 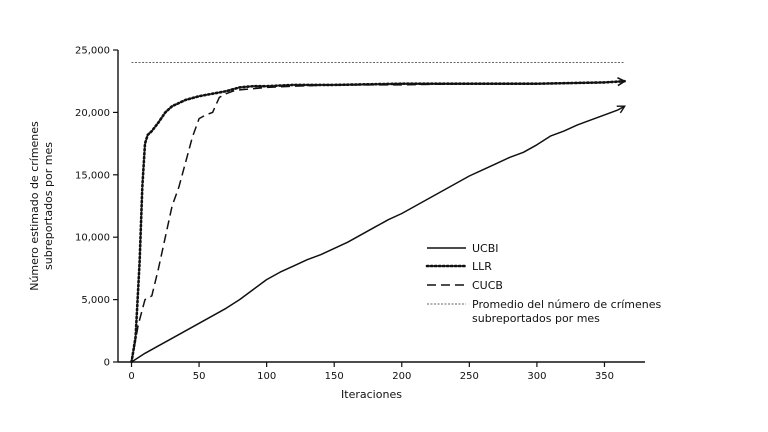 What do you see at coordinates (92, 51) in the screenshot?
I see `y-tick-label: 25,000` at bounding box center [92, 51].